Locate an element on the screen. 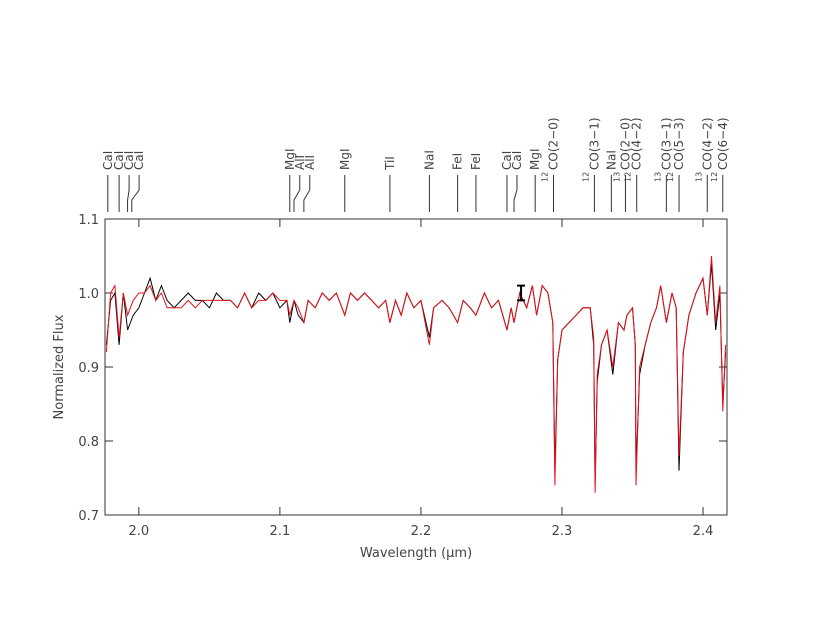 Image resolution: width=830 pixels, height=623 pixels. feature-label: CO(5−3) is located at coordinates (679, 143).